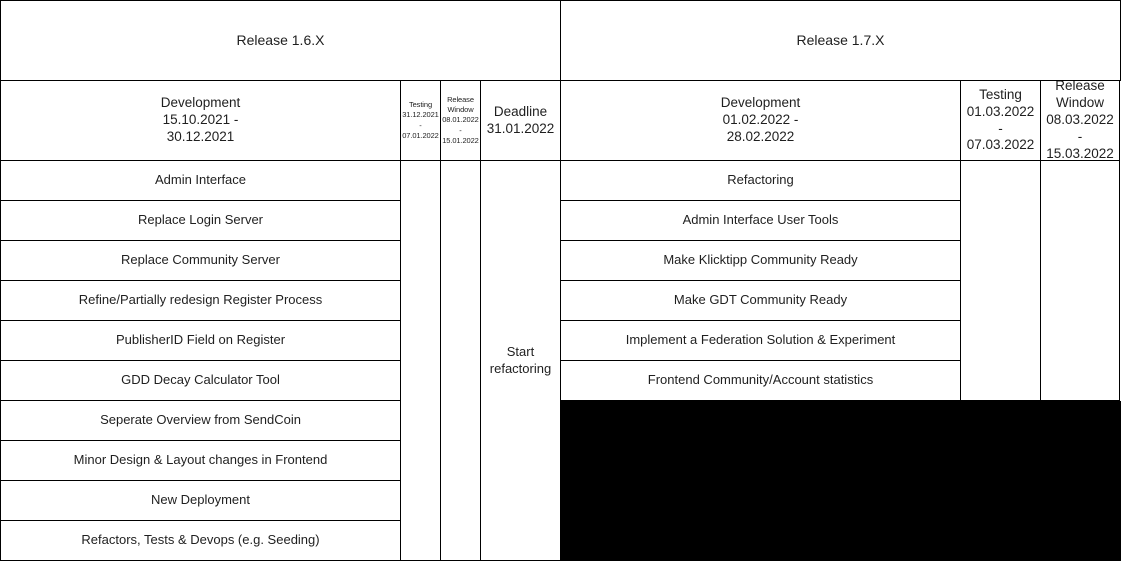 The width and height of the screenshot is (1121, 561). I want to click on phase-header-testing-2: Testing 01.03.2022 - 07.03.2022, so click(1000, 120).